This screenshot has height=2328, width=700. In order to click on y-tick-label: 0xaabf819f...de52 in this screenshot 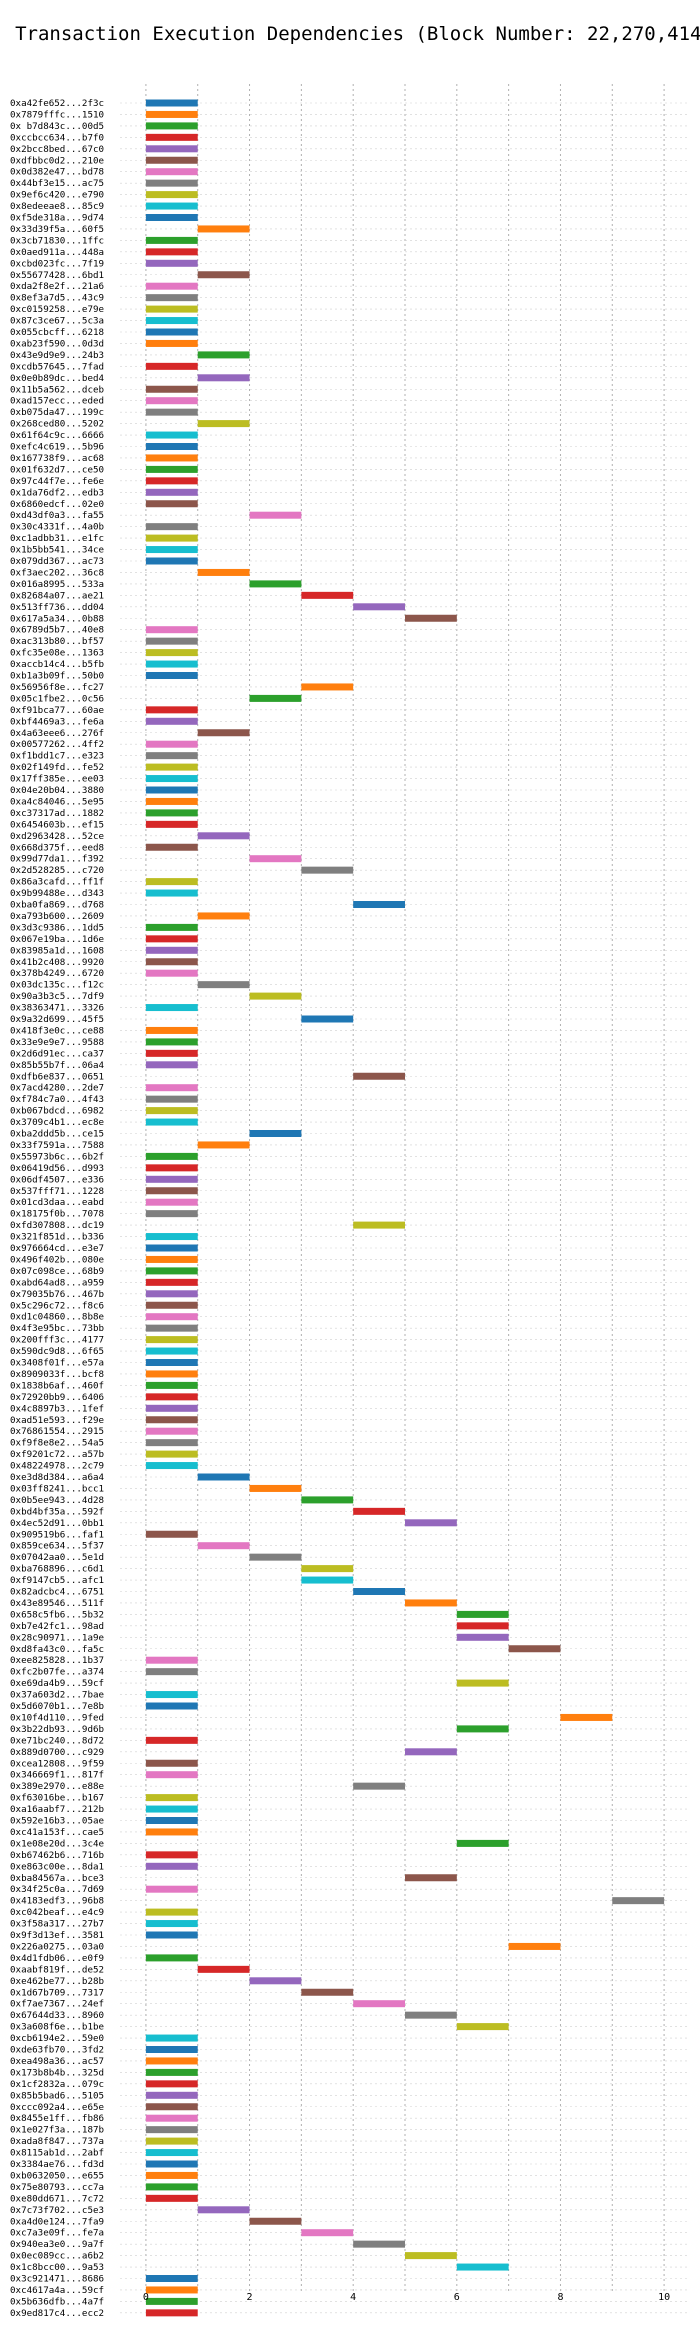, I will do `click(57, 1969)`.